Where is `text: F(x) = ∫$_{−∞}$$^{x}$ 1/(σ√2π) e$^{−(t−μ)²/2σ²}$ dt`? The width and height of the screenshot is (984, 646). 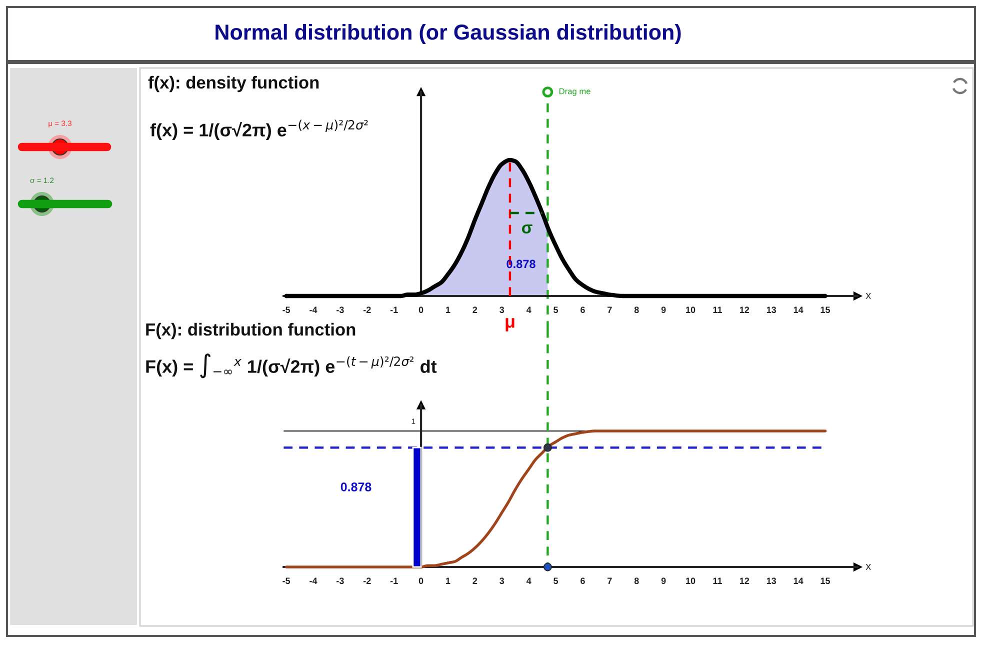 text: F(x) = ∫$_{−∞}$$^{x}$ 1/(σ√2π) e$^{−(t−μ)²/2σ²}$ dt is located at coordinates (291, 365).